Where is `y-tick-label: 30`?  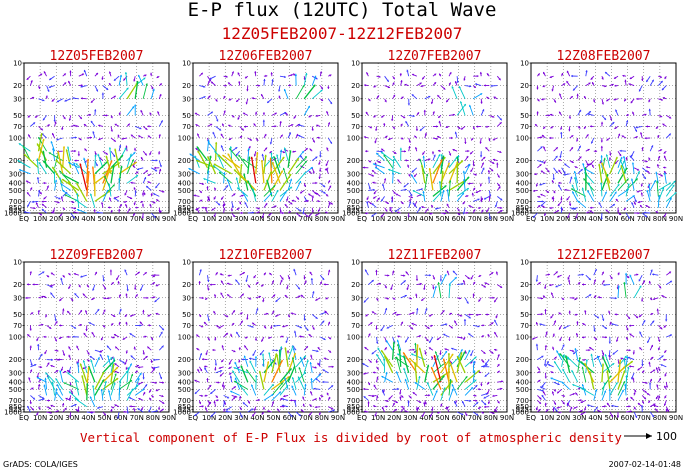
y-tick-label: 30 is located at coordinates (17, 298).